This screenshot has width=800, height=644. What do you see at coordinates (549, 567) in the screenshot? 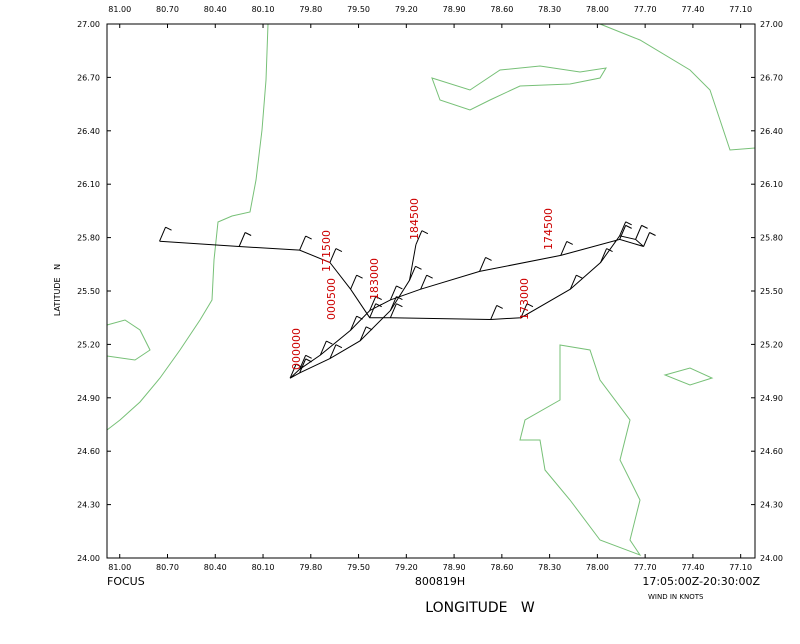
I see `x-tick-label: 78.30` at bounding box center [549, 567].